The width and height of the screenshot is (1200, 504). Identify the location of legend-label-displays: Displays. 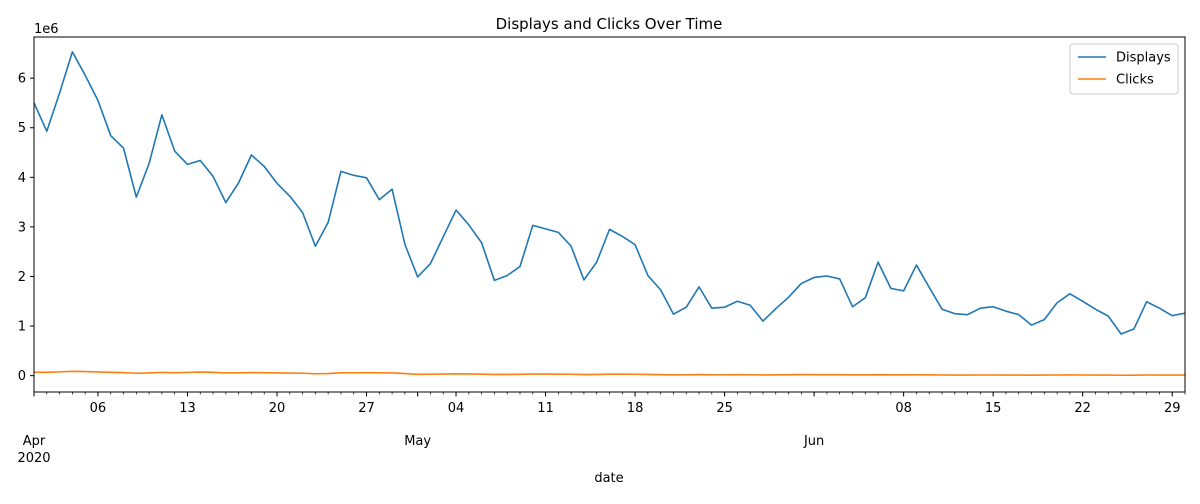
(1143, 58).